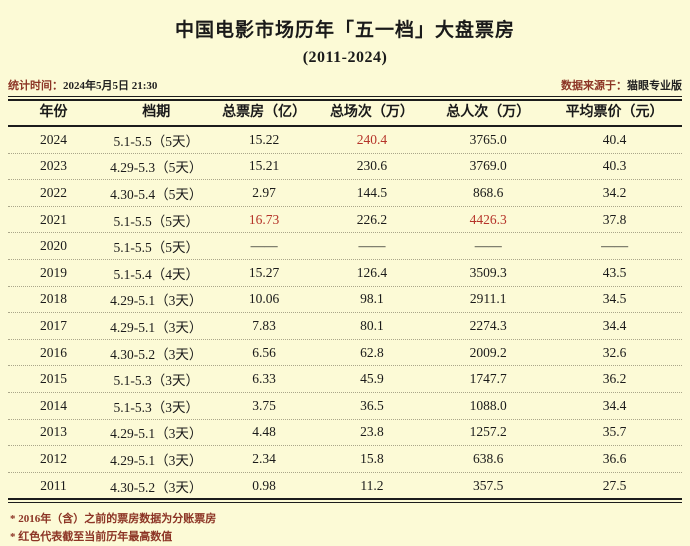 This screenshot has width=690, height=546. What do you see at coordinates (345, 326) in the screenshot?
I see `table-row: 2017 4.29-5.1（3天） 7.83 80.1 2274.3 34.4` at bounding box center [345, 326].